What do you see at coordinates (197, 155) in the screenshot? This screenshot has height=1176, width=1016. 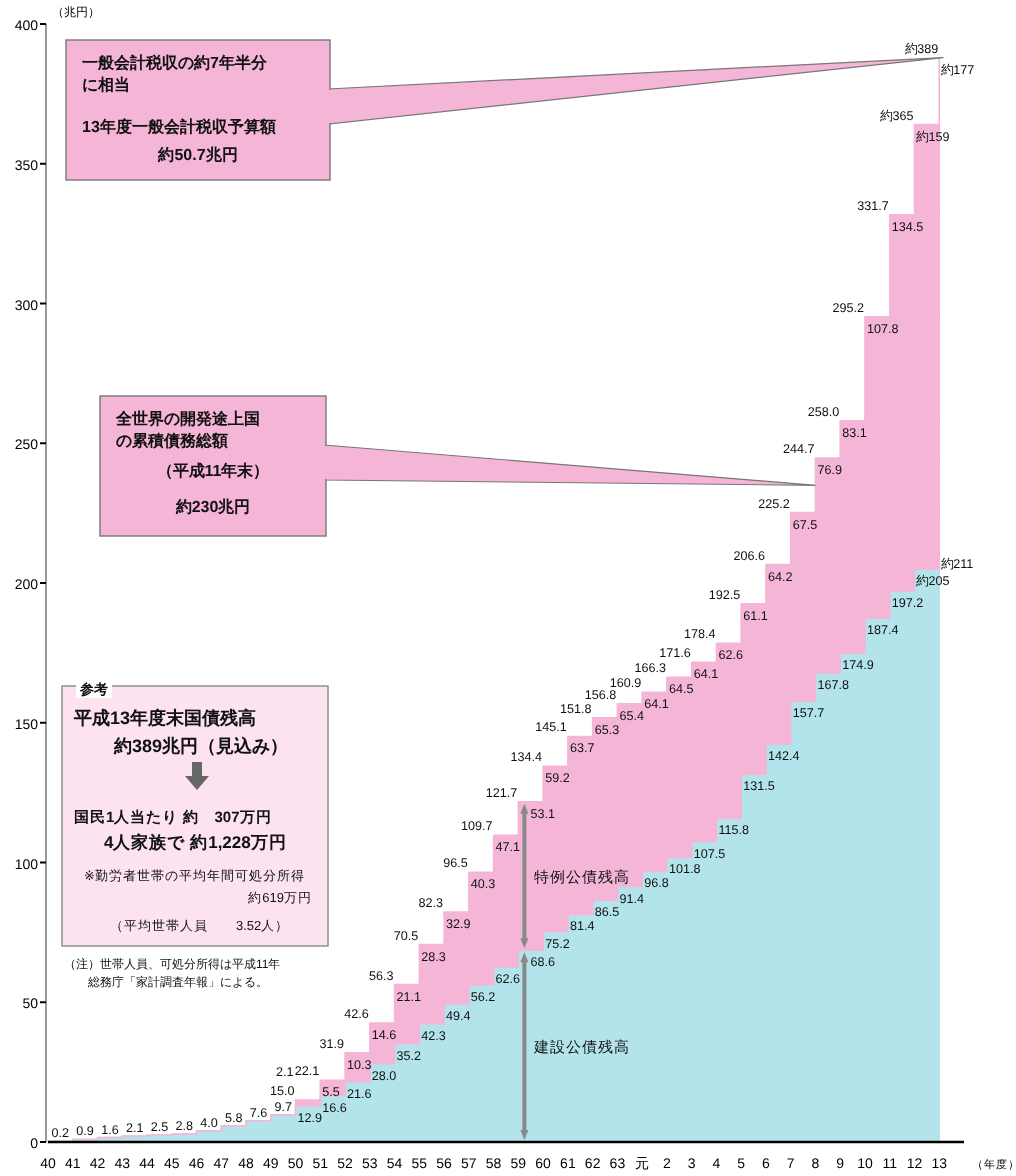 I see `annotation: 約50.7兆円` at bounding box center [197, 155].